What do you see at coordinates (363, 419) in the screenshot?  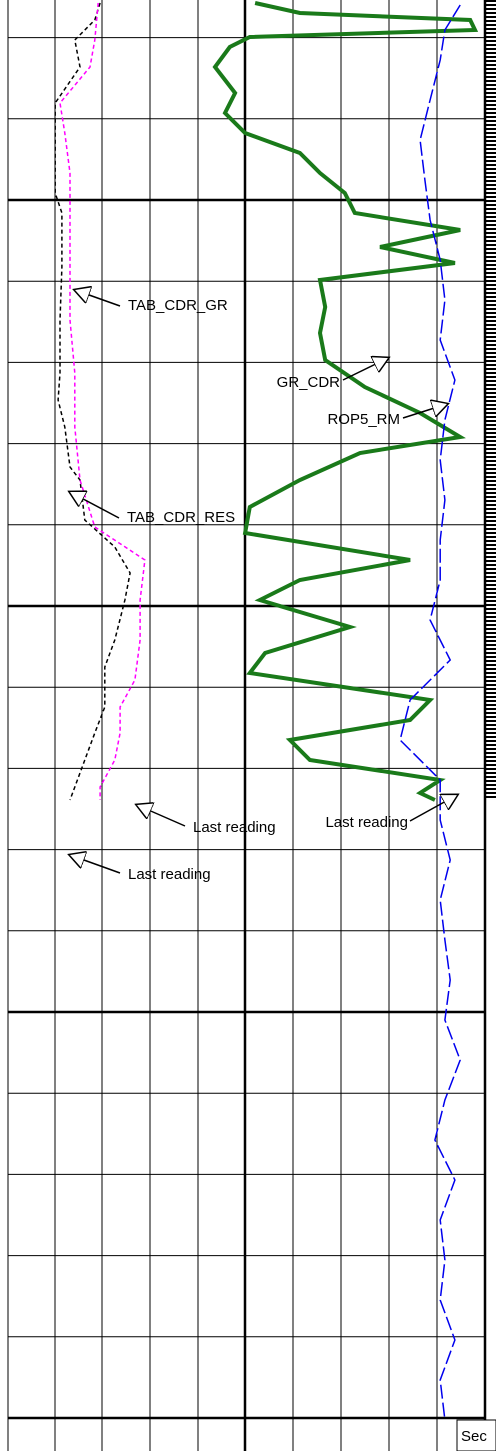 I see `annotation: ROP5_RM` at bounding box center [363, 419].